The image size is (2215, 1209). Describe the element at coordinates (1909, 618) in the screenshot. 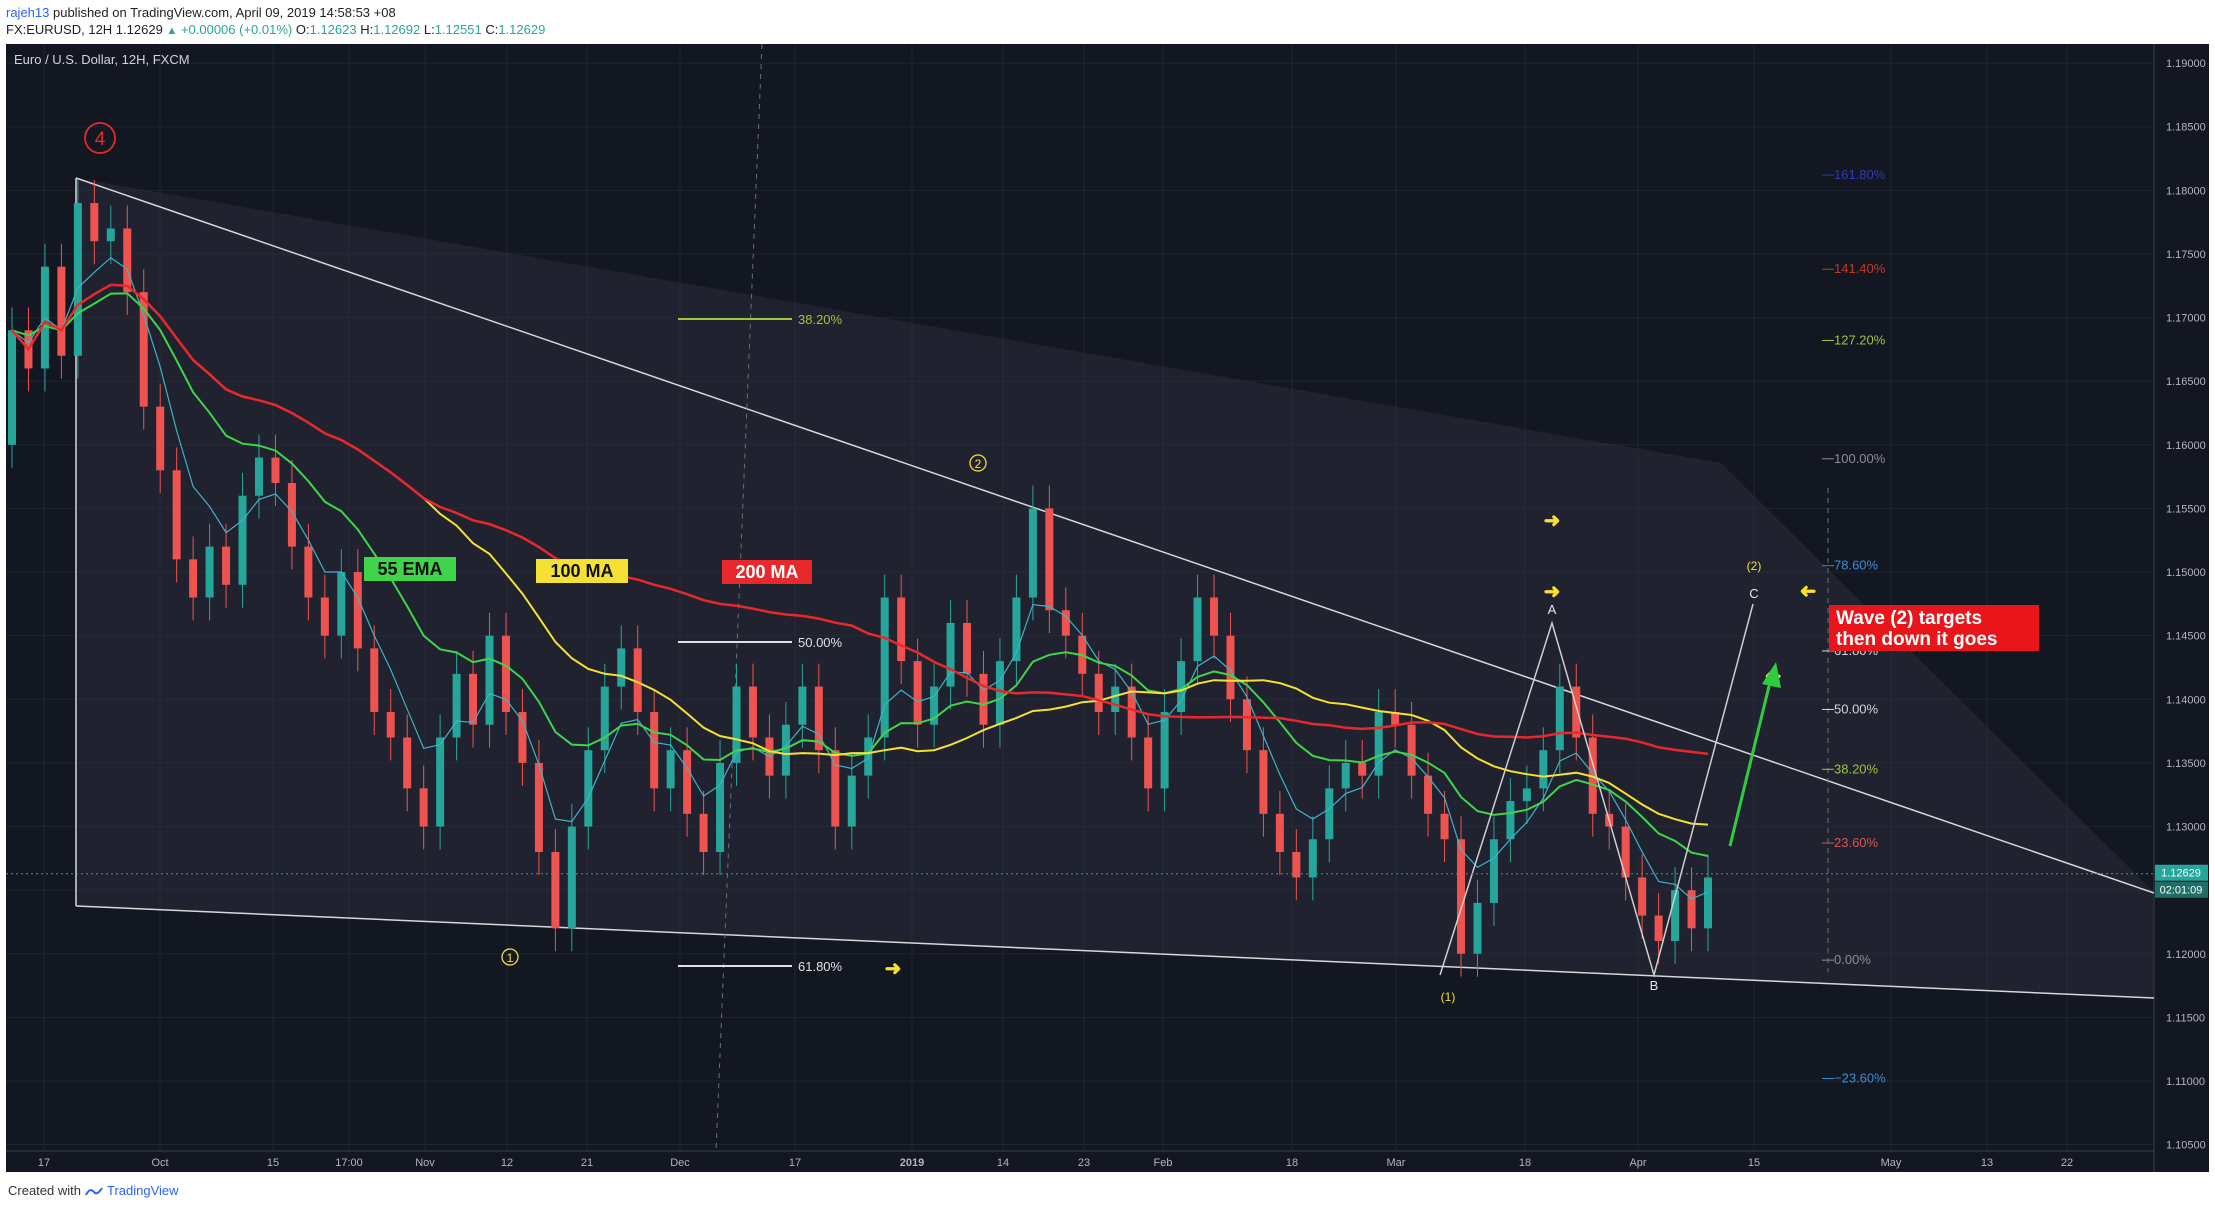

I see `annotation-line-1: Wave (2) targets` at that location.